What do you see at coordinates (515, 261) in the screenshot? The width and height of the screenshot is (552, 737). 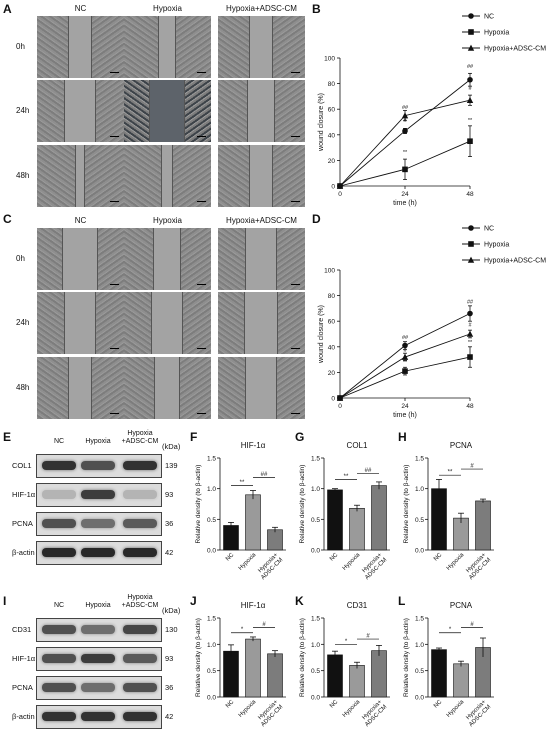 I see `legend-entry: Hypoxia+ADSC-CM` at bounding box center [515, 261].